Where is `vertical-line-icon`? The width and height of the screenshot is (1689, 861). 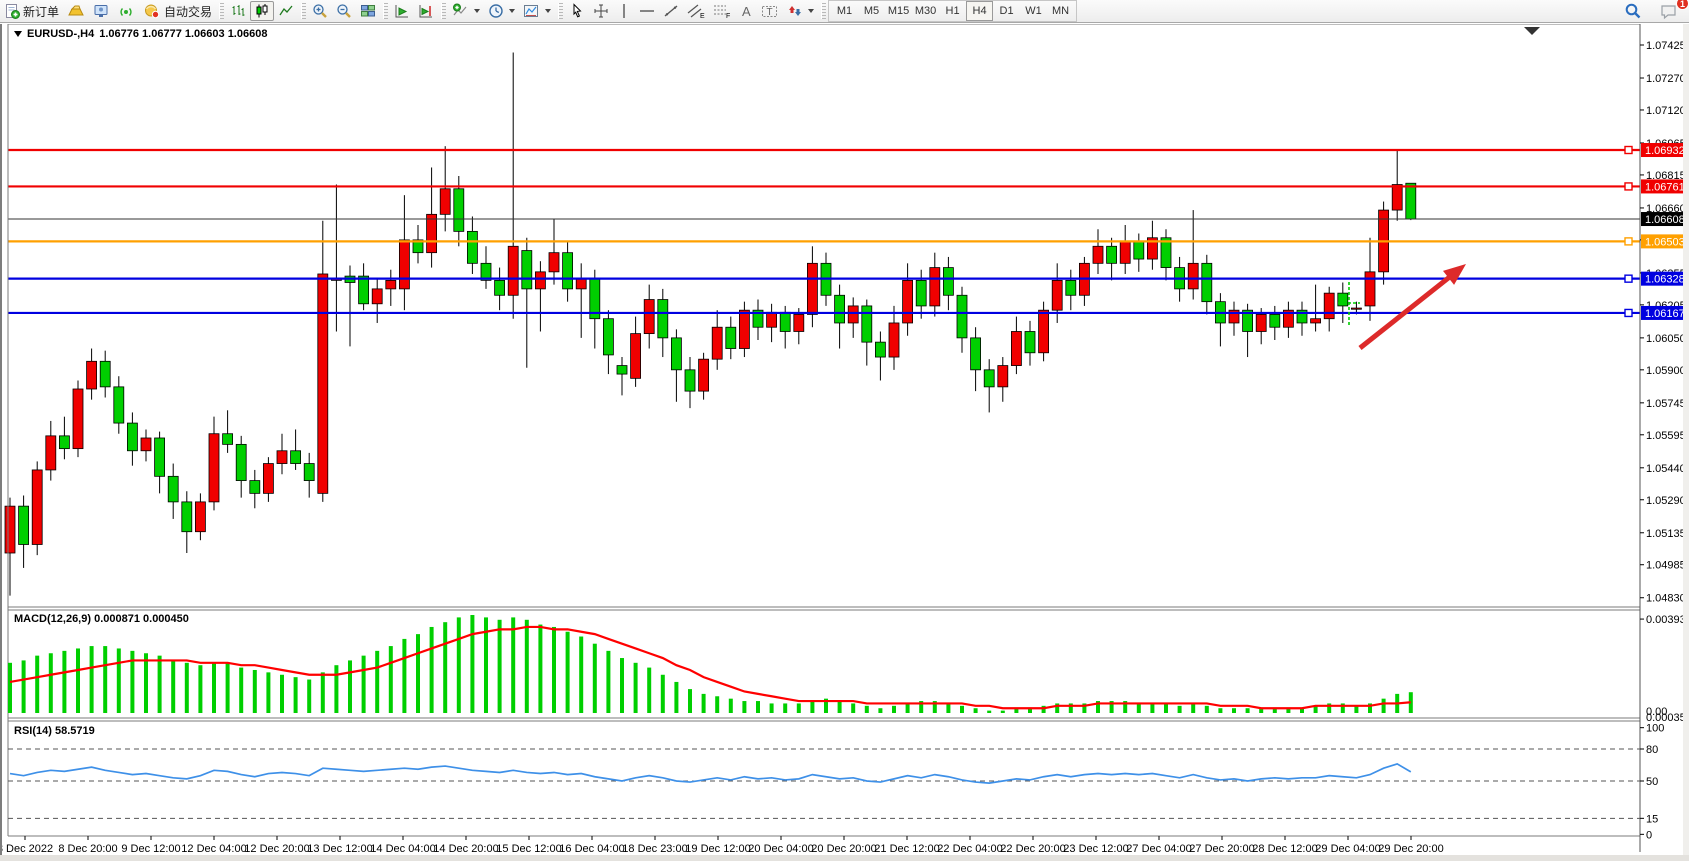
vertical-line-icon is located at coordinates (624, 11).